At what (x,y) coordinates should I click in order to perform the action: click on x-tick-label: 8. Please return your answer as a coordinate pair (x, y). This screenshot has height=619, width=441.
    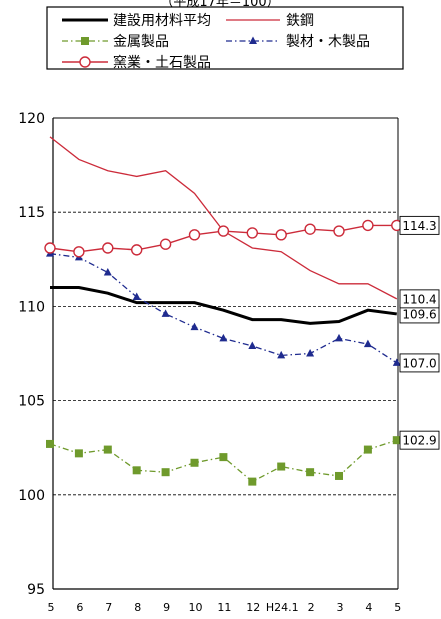
    Looking at the image, I should click on (137, 607).